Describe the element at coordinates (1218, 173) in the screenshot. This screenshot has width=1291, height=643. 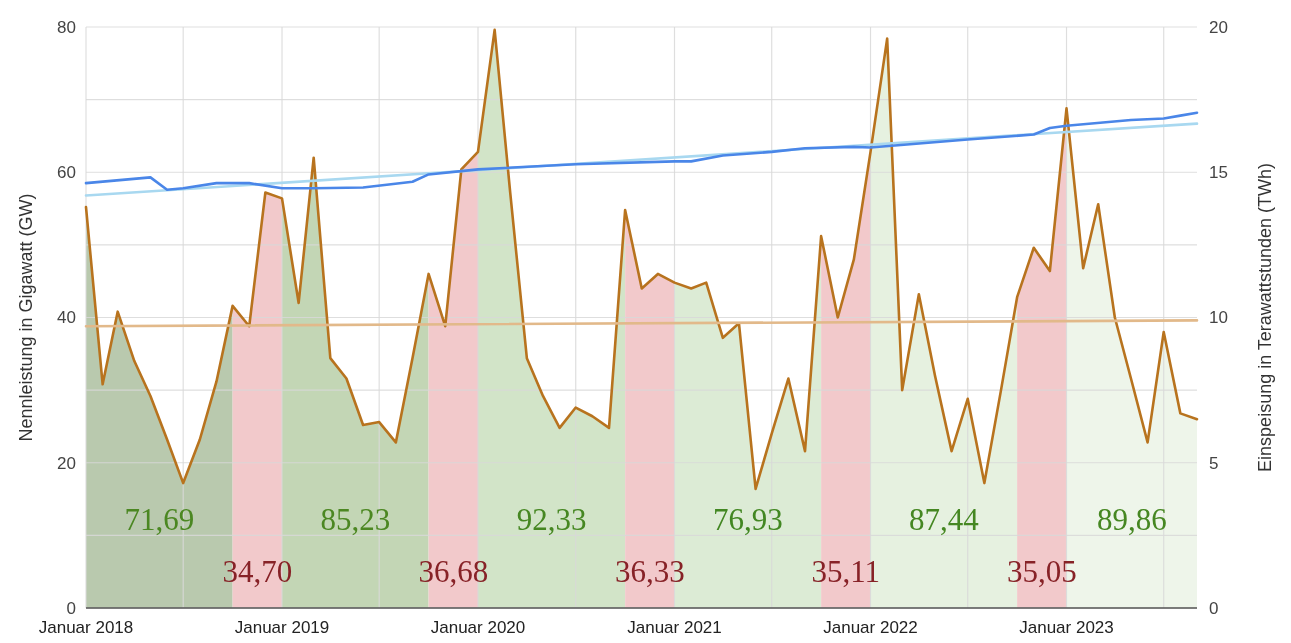
I see `y2-tick-label: 15` at that location.